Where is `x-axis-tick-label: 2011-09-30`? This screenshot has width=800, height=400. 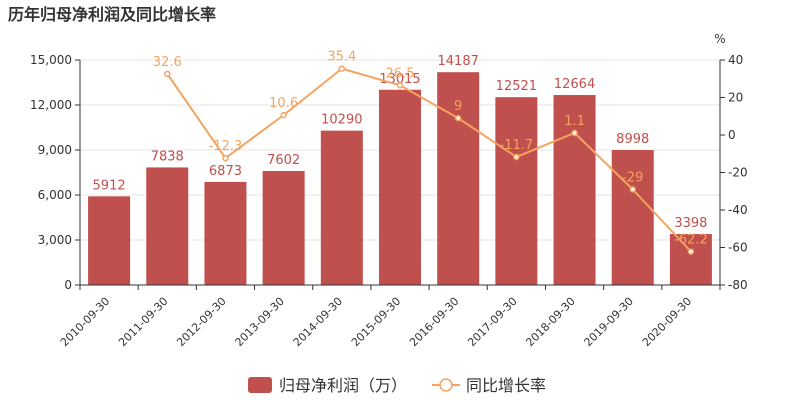
x-axis-tick-label: 2011-09-30 is located at coordinates (143, 322).